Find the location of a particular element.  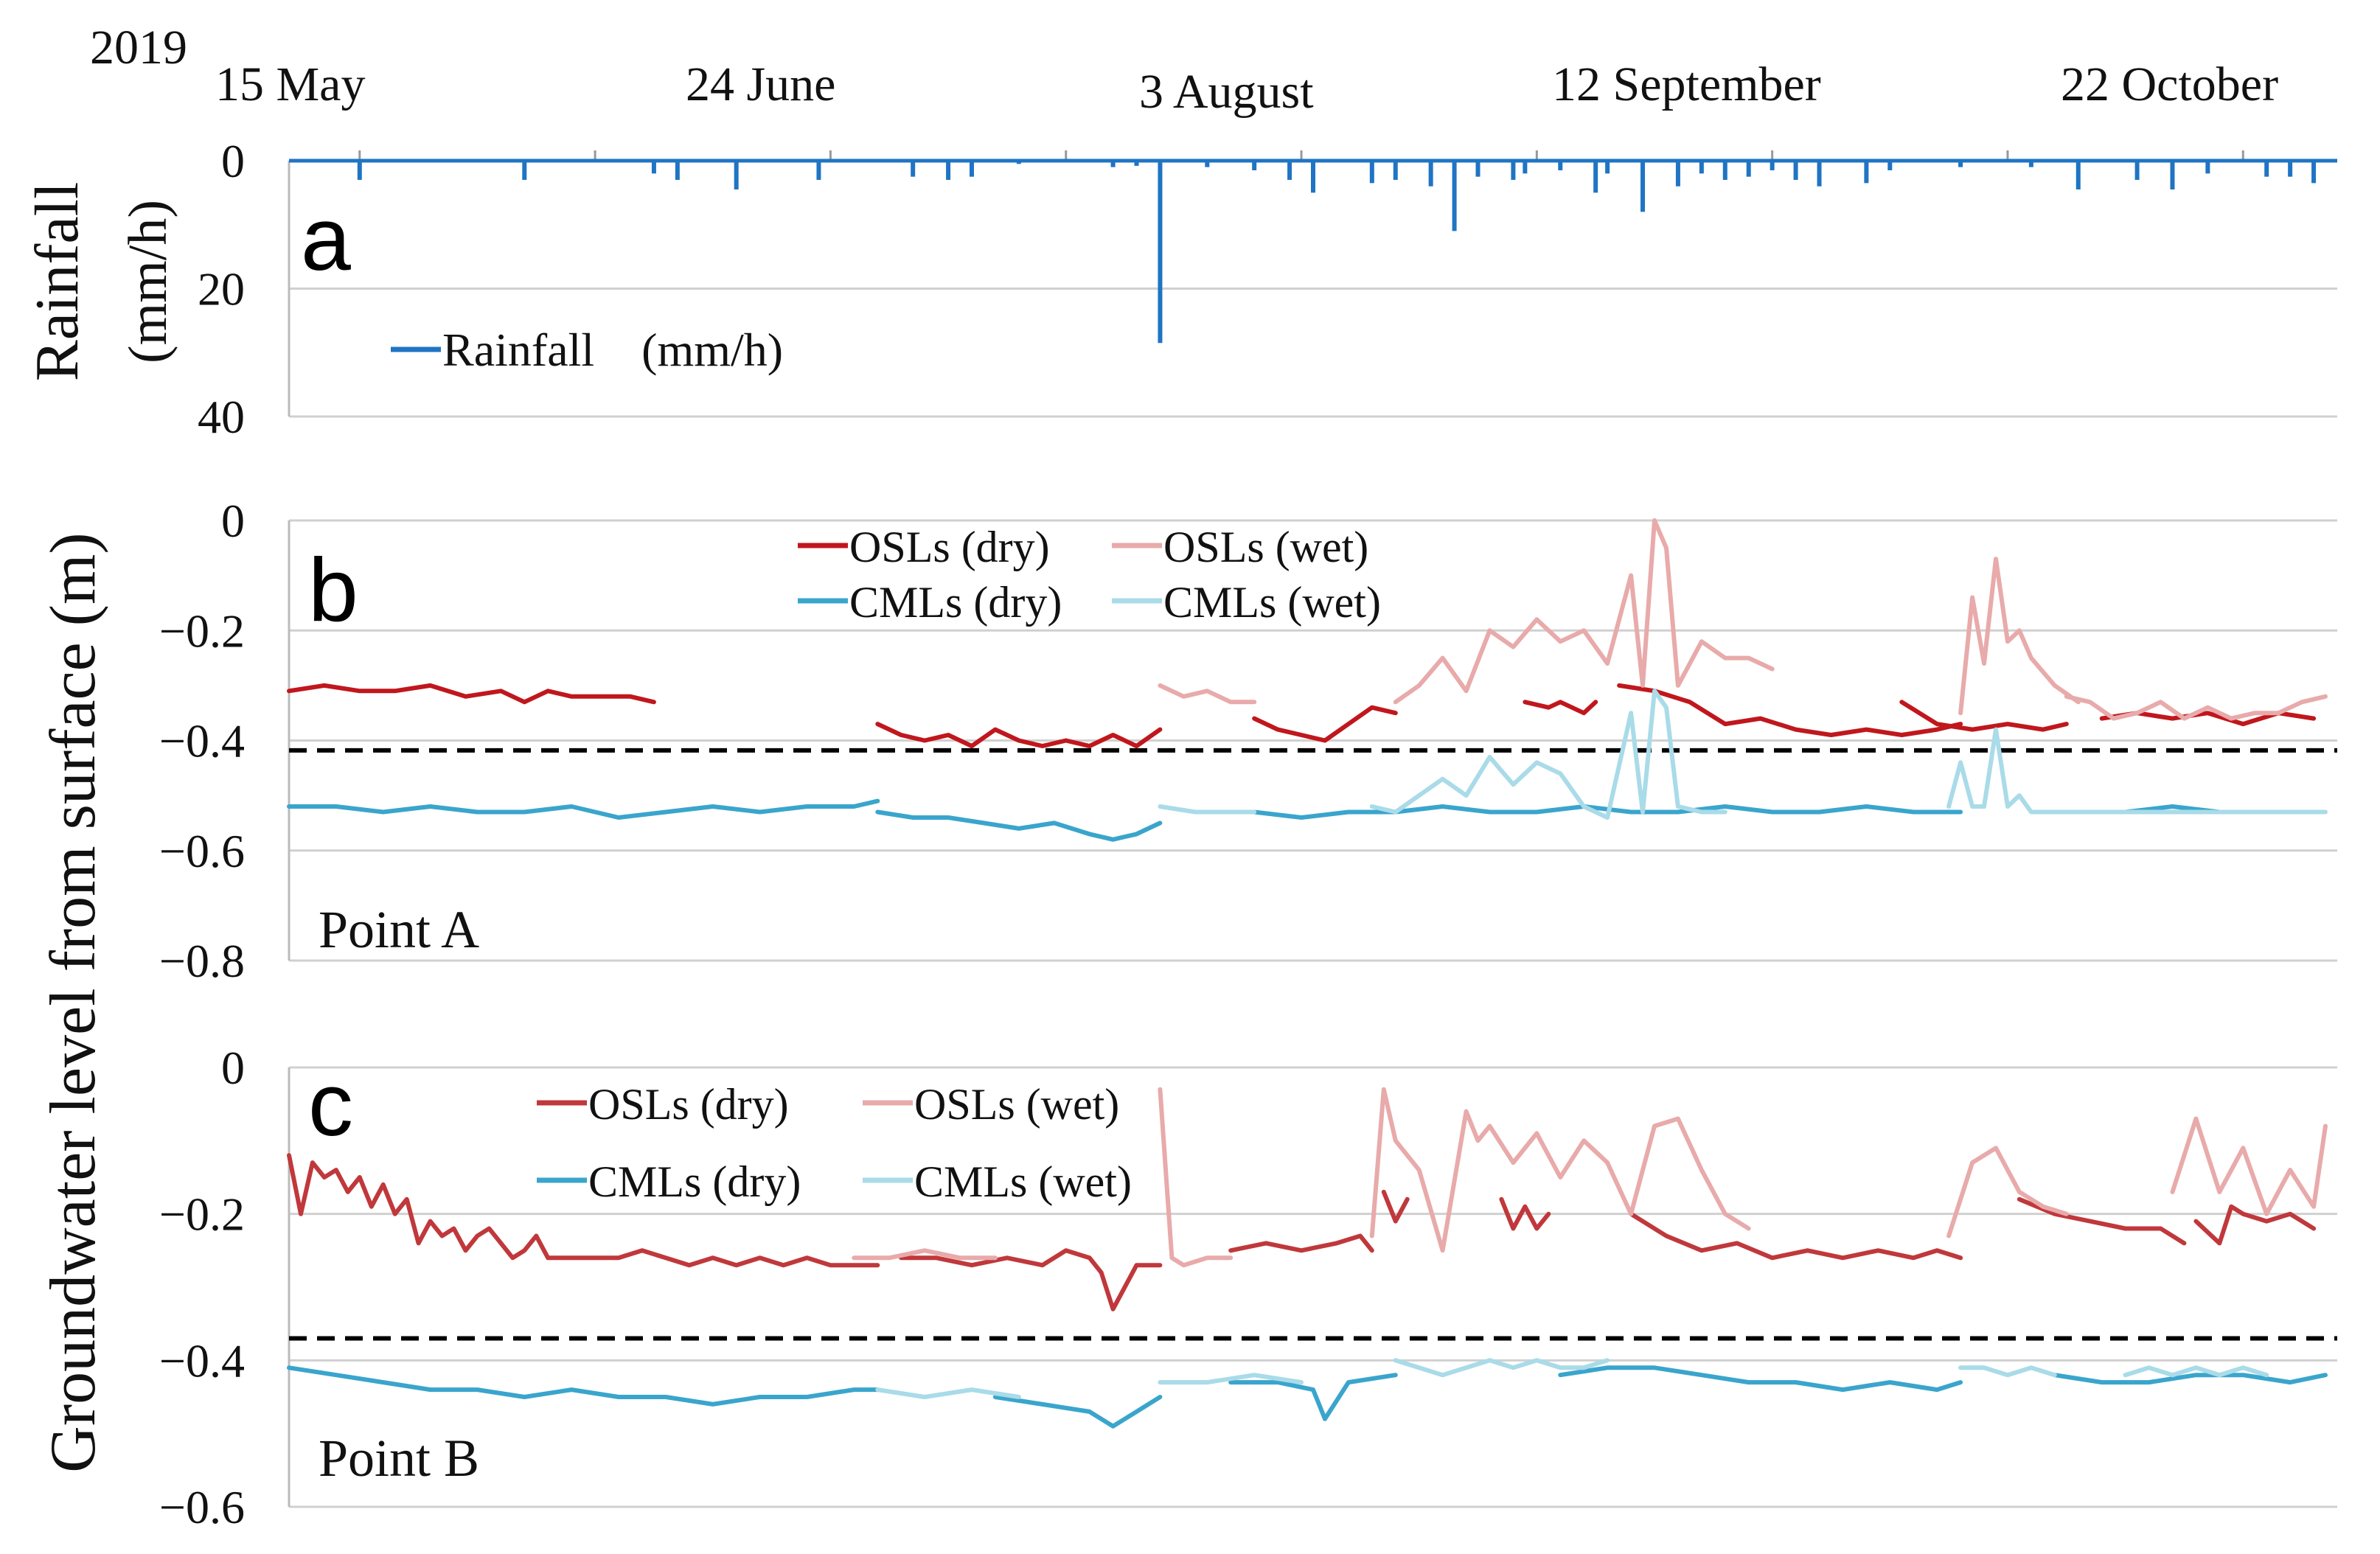

ytick-label-b-2: −0.4 is located at coordinates (202, 741).